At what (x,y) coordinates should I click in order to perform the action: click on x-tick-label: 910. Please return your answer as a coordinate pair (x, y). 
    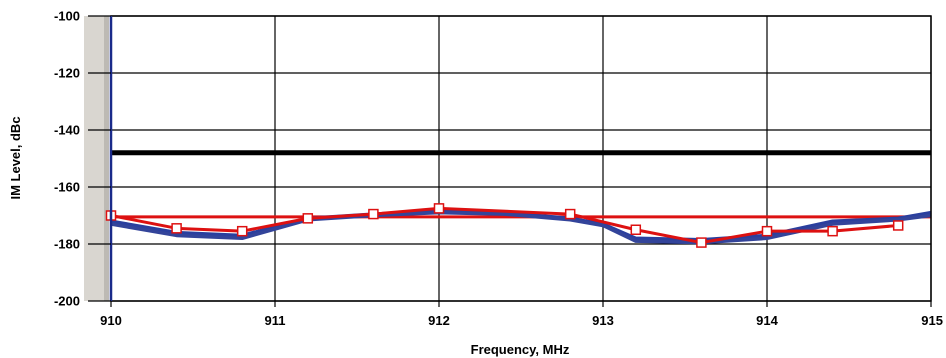
    Looking at the image, I should click on (111, 320).